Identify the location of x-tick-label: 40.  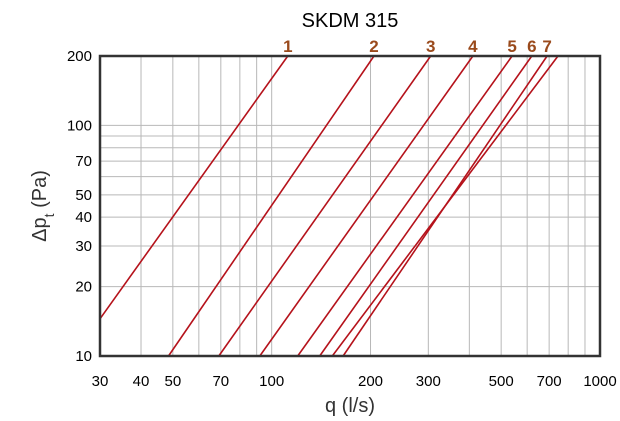
(141, 381).